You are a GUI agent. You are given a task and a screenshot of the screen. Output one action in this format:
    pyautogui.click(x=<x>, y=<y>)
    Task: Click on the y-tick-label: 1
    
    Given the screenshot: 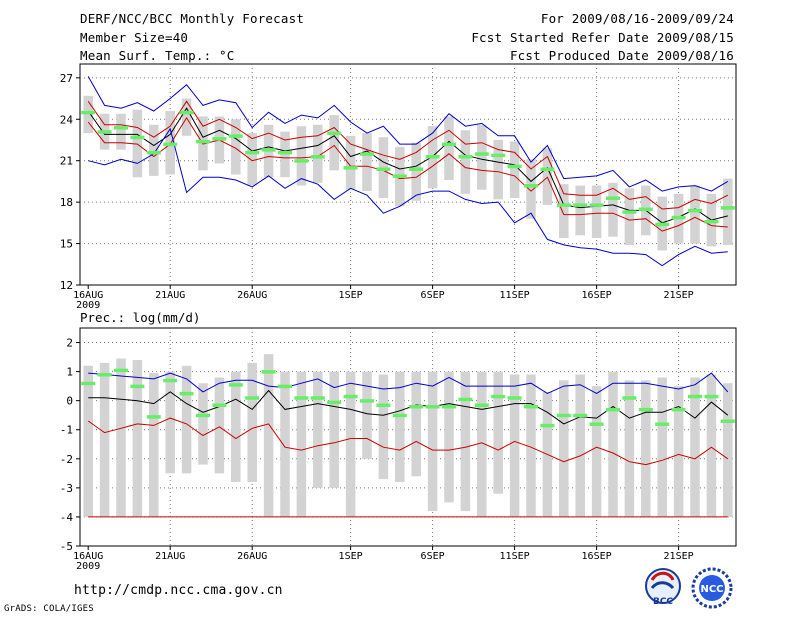 What is the action you would take?
    pyautogui.click(x=69, y=372)
    